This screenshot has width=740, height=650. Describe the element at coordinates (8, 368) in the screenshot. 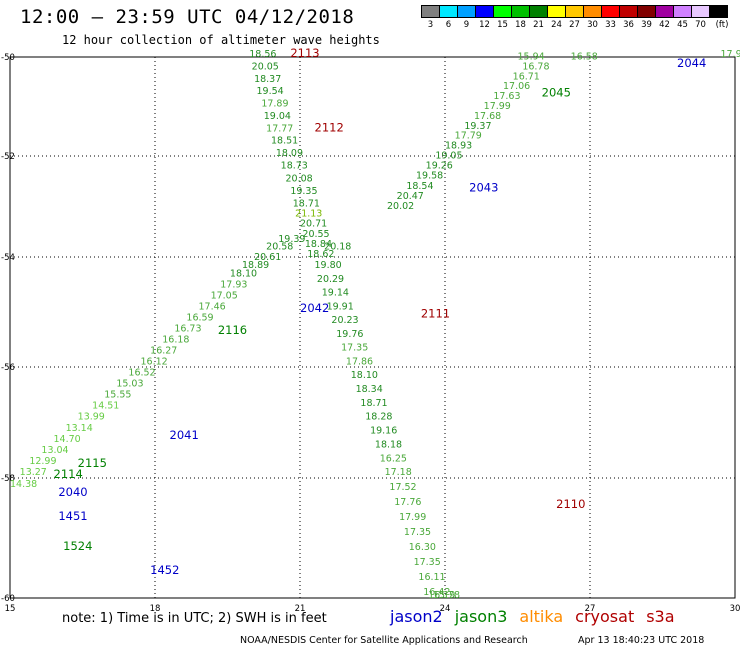

I see `lat-tick-label: -56` at that location.